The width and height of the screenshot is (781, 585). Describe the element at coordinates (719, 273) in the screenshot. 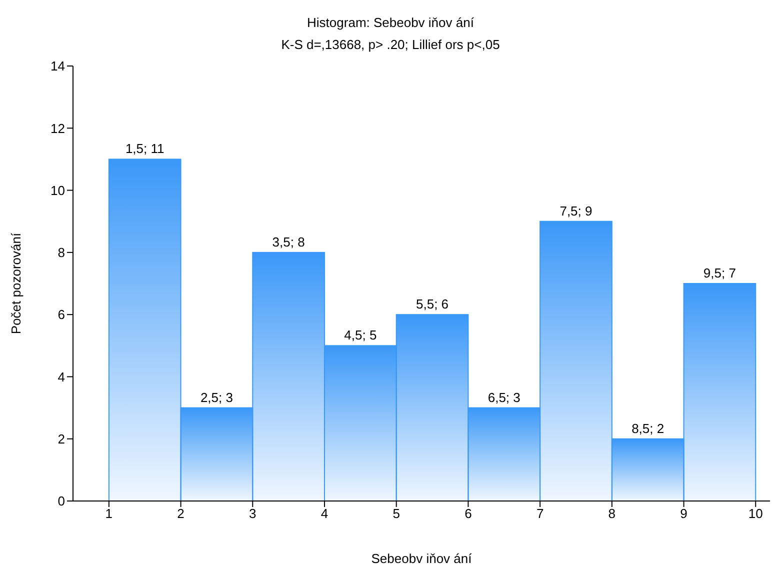

I see `data-label: 9,5; 7` at that location.